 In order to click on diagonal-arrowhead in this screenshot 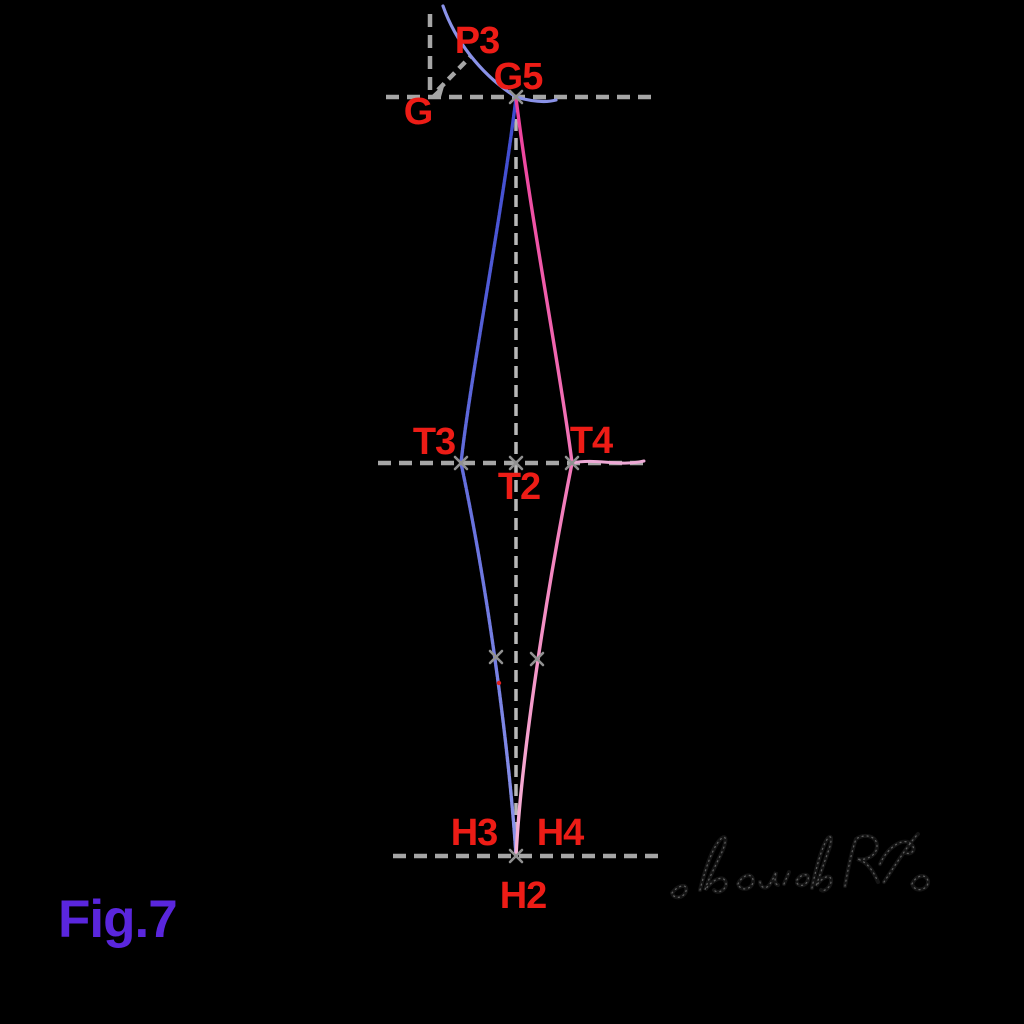, I will do `click(438, 90)`.